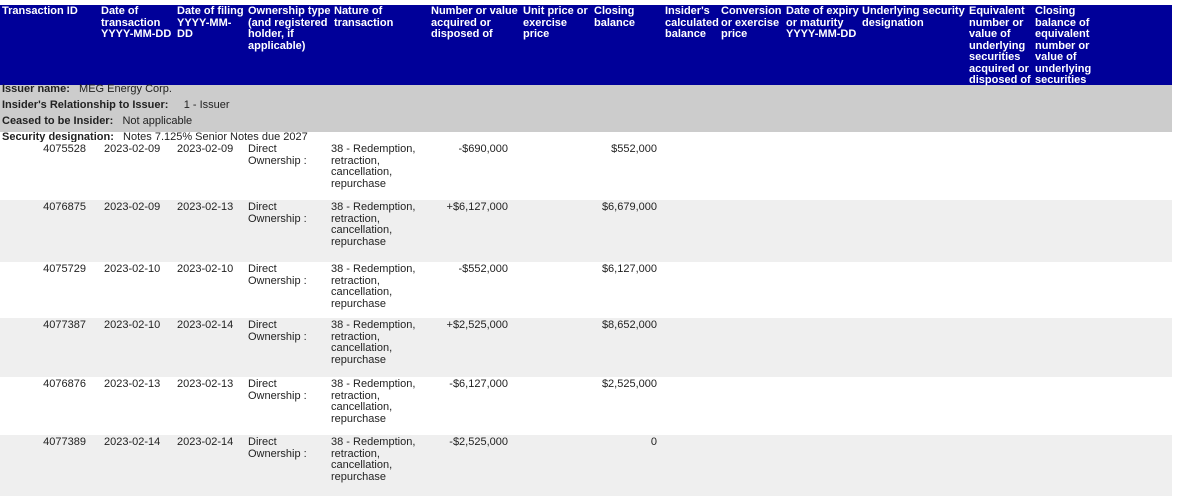  Describe the element at coordinates (58, 137) in the screenshot. I see `label: Security designation:` at that location.